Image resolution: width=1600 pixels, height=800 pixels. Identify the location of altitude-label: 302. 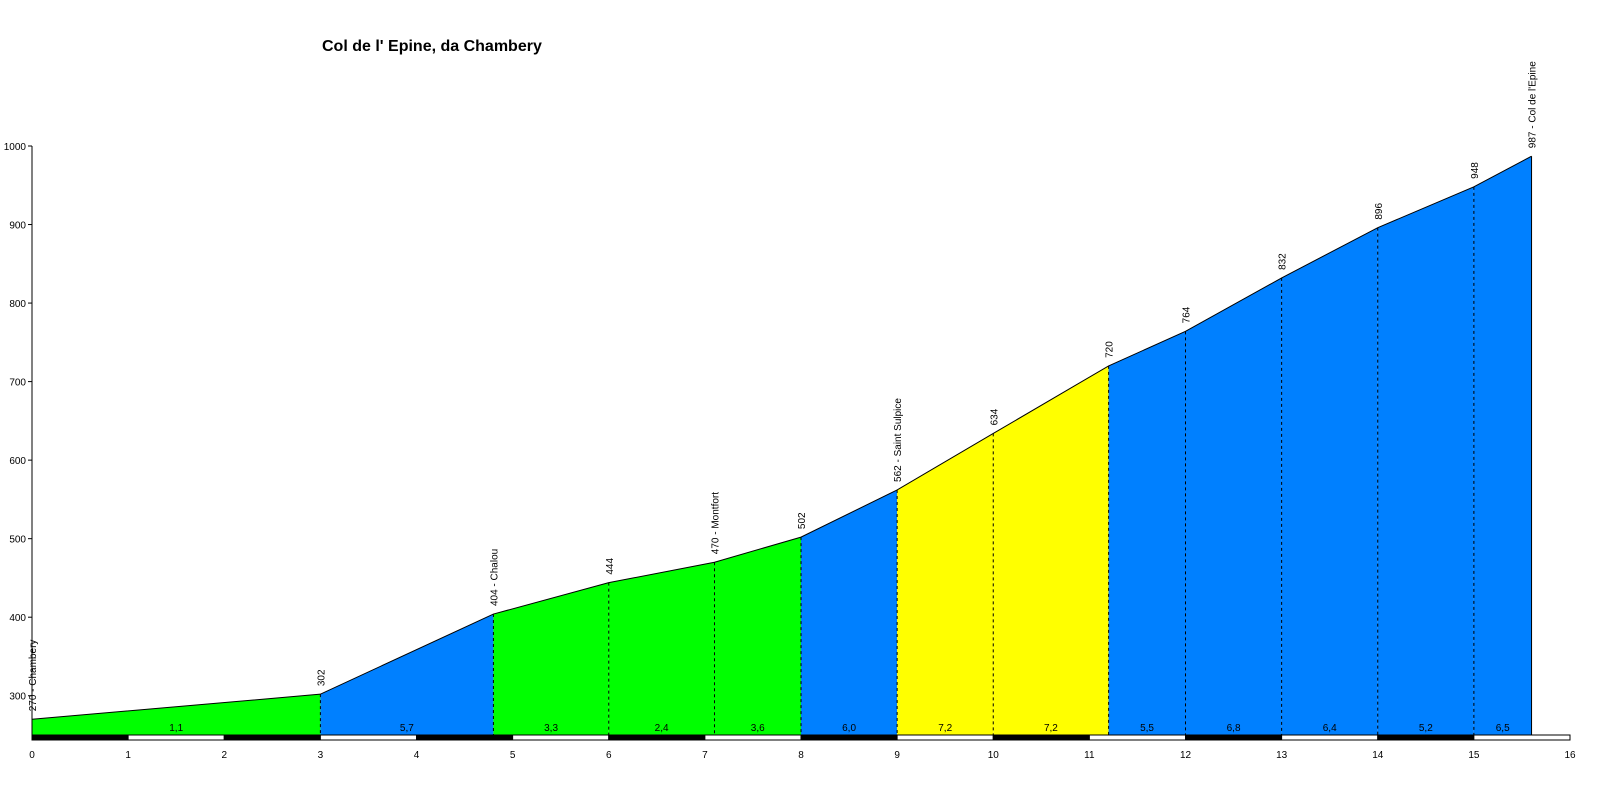
(321, 677).